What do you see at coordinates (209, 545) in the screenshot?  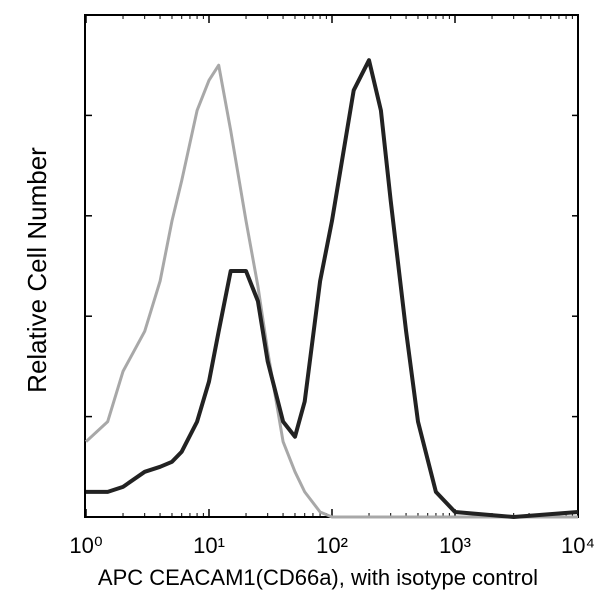 I see `x-tick-label: 10¹` at bounding box center [209, 545].